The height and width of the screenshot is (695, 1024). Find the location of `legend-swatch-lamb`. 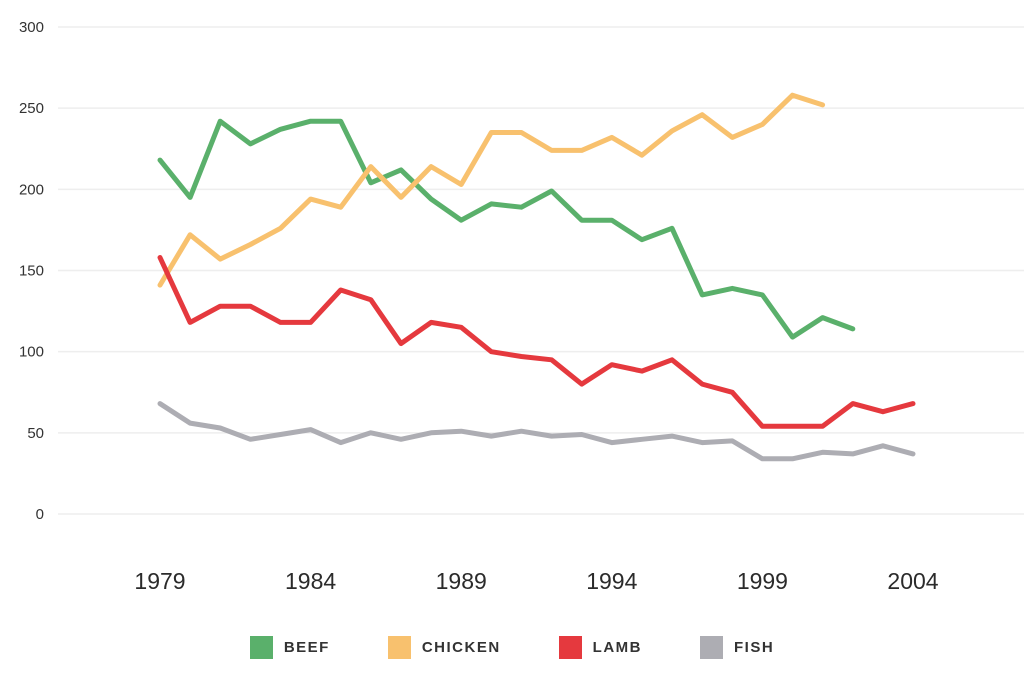

legend-swatch-lamb is located at coordinates (570, 647).